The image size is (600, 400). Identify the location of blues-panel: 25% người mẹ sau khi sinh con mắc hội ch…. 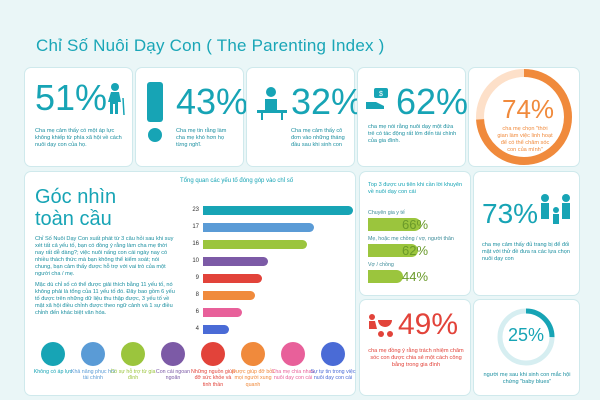
(526, 347).